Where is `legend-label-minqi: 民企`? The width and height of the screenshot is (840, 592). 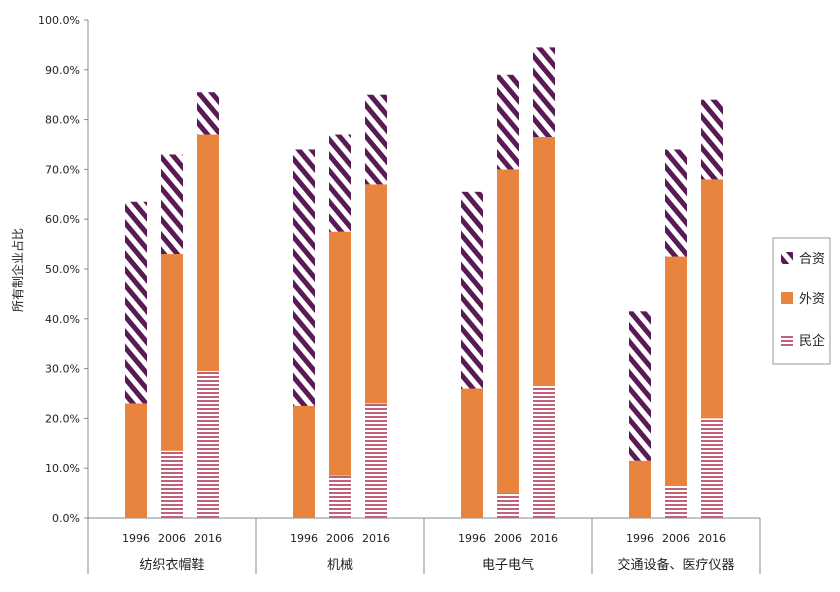 legend-label-minqi: 民企 is located at coordinates (812, 341).